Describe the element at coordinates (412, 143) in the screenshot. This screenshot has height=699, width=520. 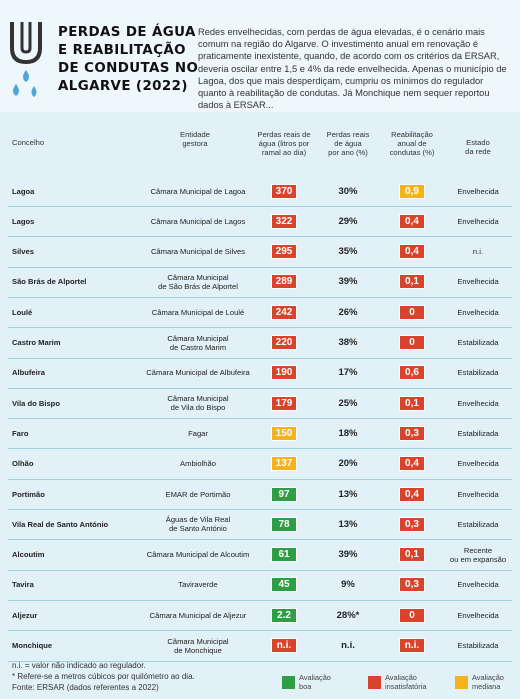
I see `column-header: Reabilitação anual de condutas (%)` at that location.